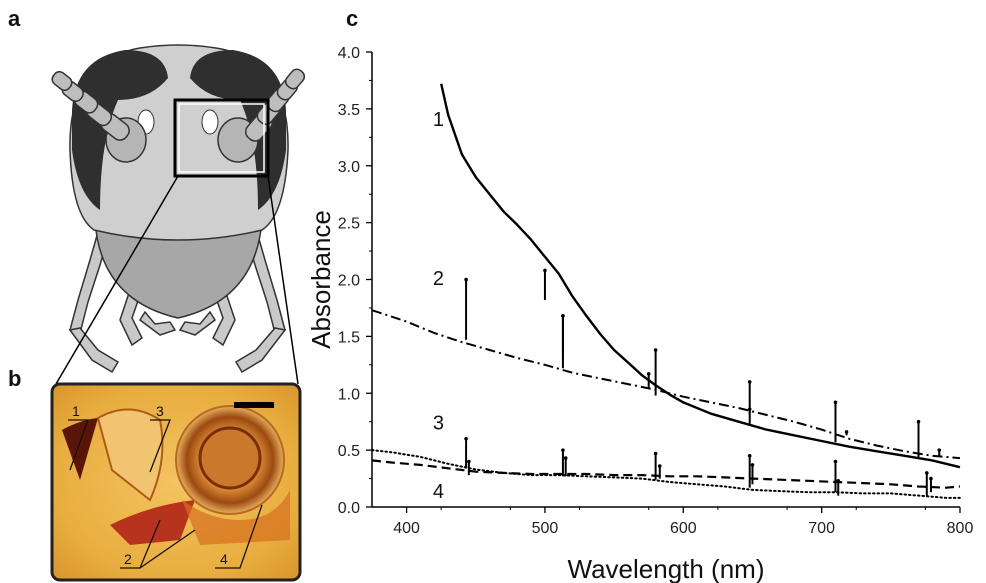 Image resolution: width=986 pixels, height=583 pixels. I want to click on photo-label-2: 2, so click(128, 559).